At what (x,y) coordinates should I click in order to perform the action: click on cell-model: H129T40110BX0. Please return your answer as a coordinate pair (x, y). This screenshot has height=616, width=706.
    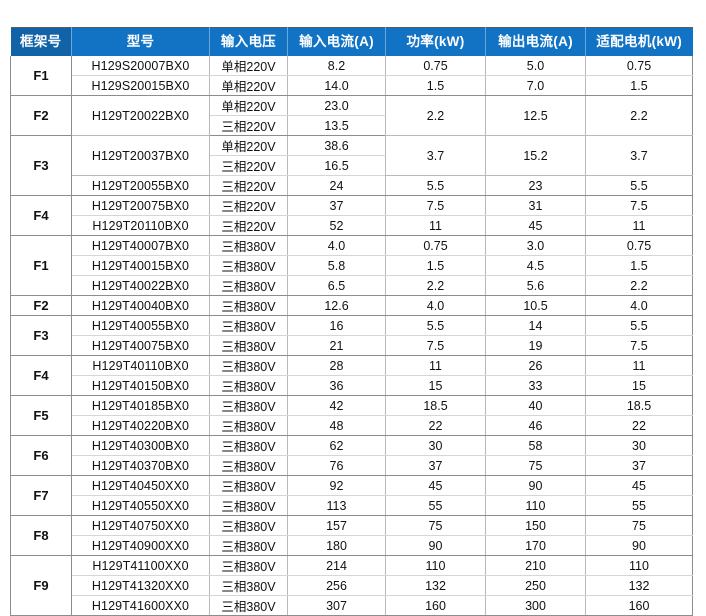
    Looking at the image, I should click on (140, 365).